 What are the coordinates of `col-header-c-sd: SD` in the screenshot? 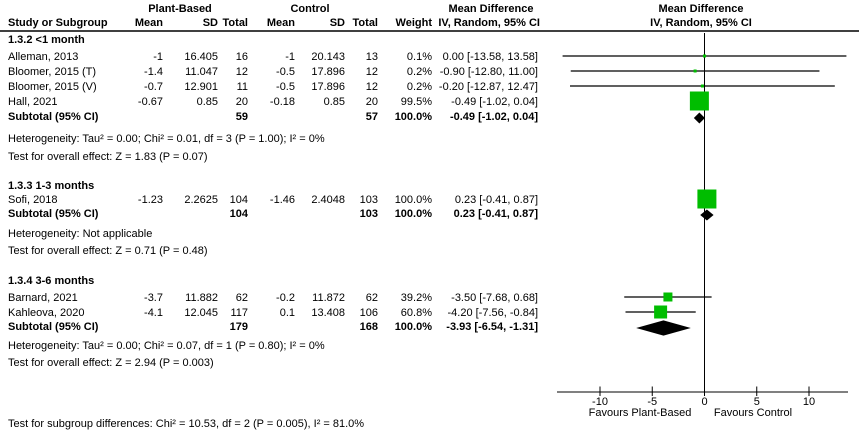 It's located at (337, 23).